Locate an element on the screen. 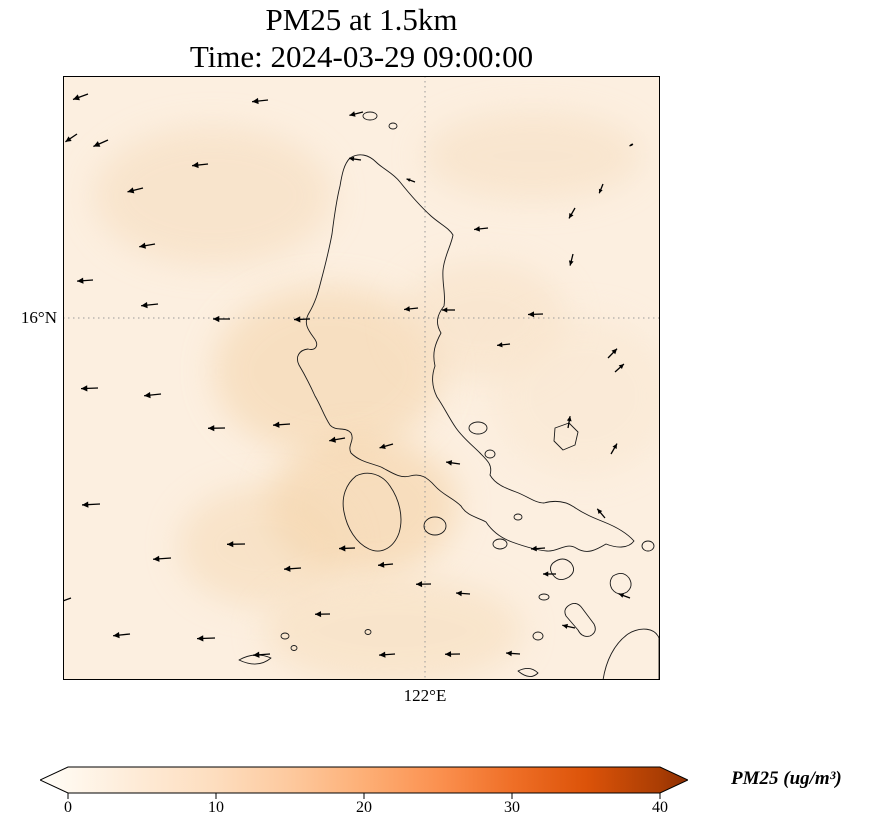  colorbar-tick-label: 0 is located at coordinates (68, 807).